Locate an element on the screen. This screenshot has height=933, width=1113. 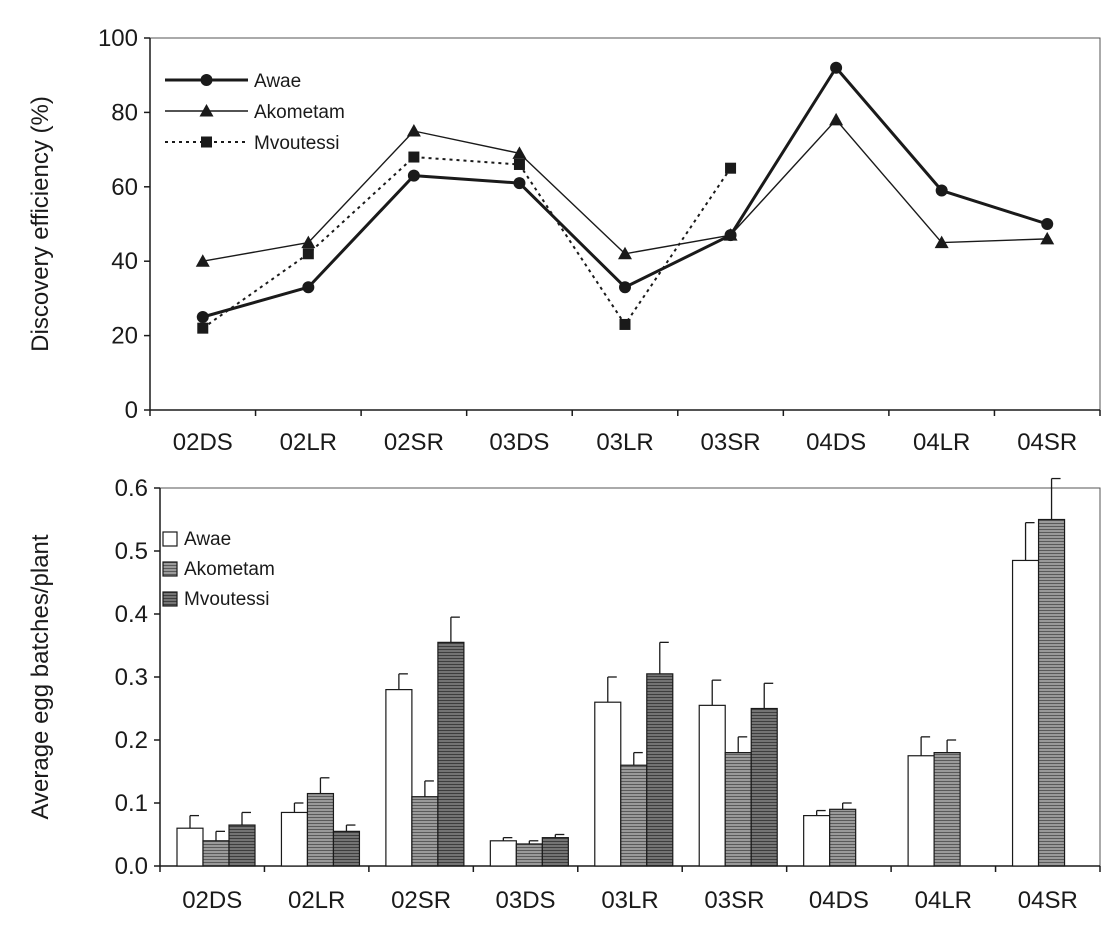
y-tick-label: 0.2 is located at coordinates (131, 740).